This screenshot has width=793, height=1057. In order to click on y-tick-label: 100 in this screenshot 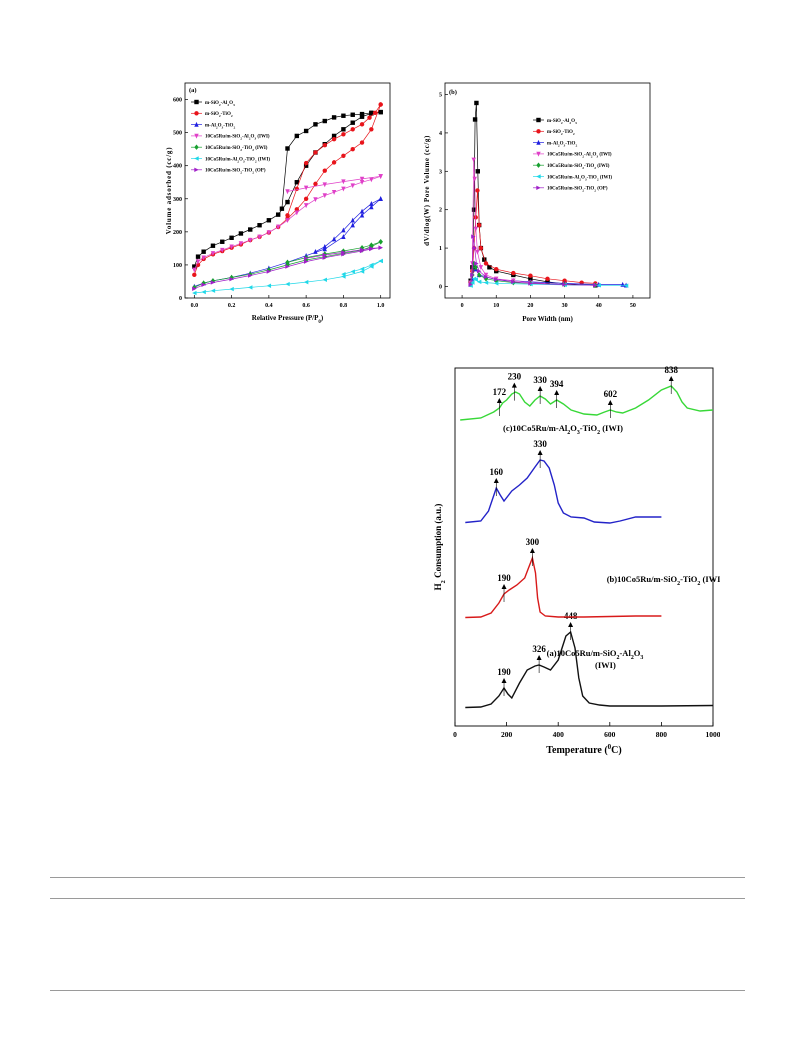, I will do `click(177, 266)`.